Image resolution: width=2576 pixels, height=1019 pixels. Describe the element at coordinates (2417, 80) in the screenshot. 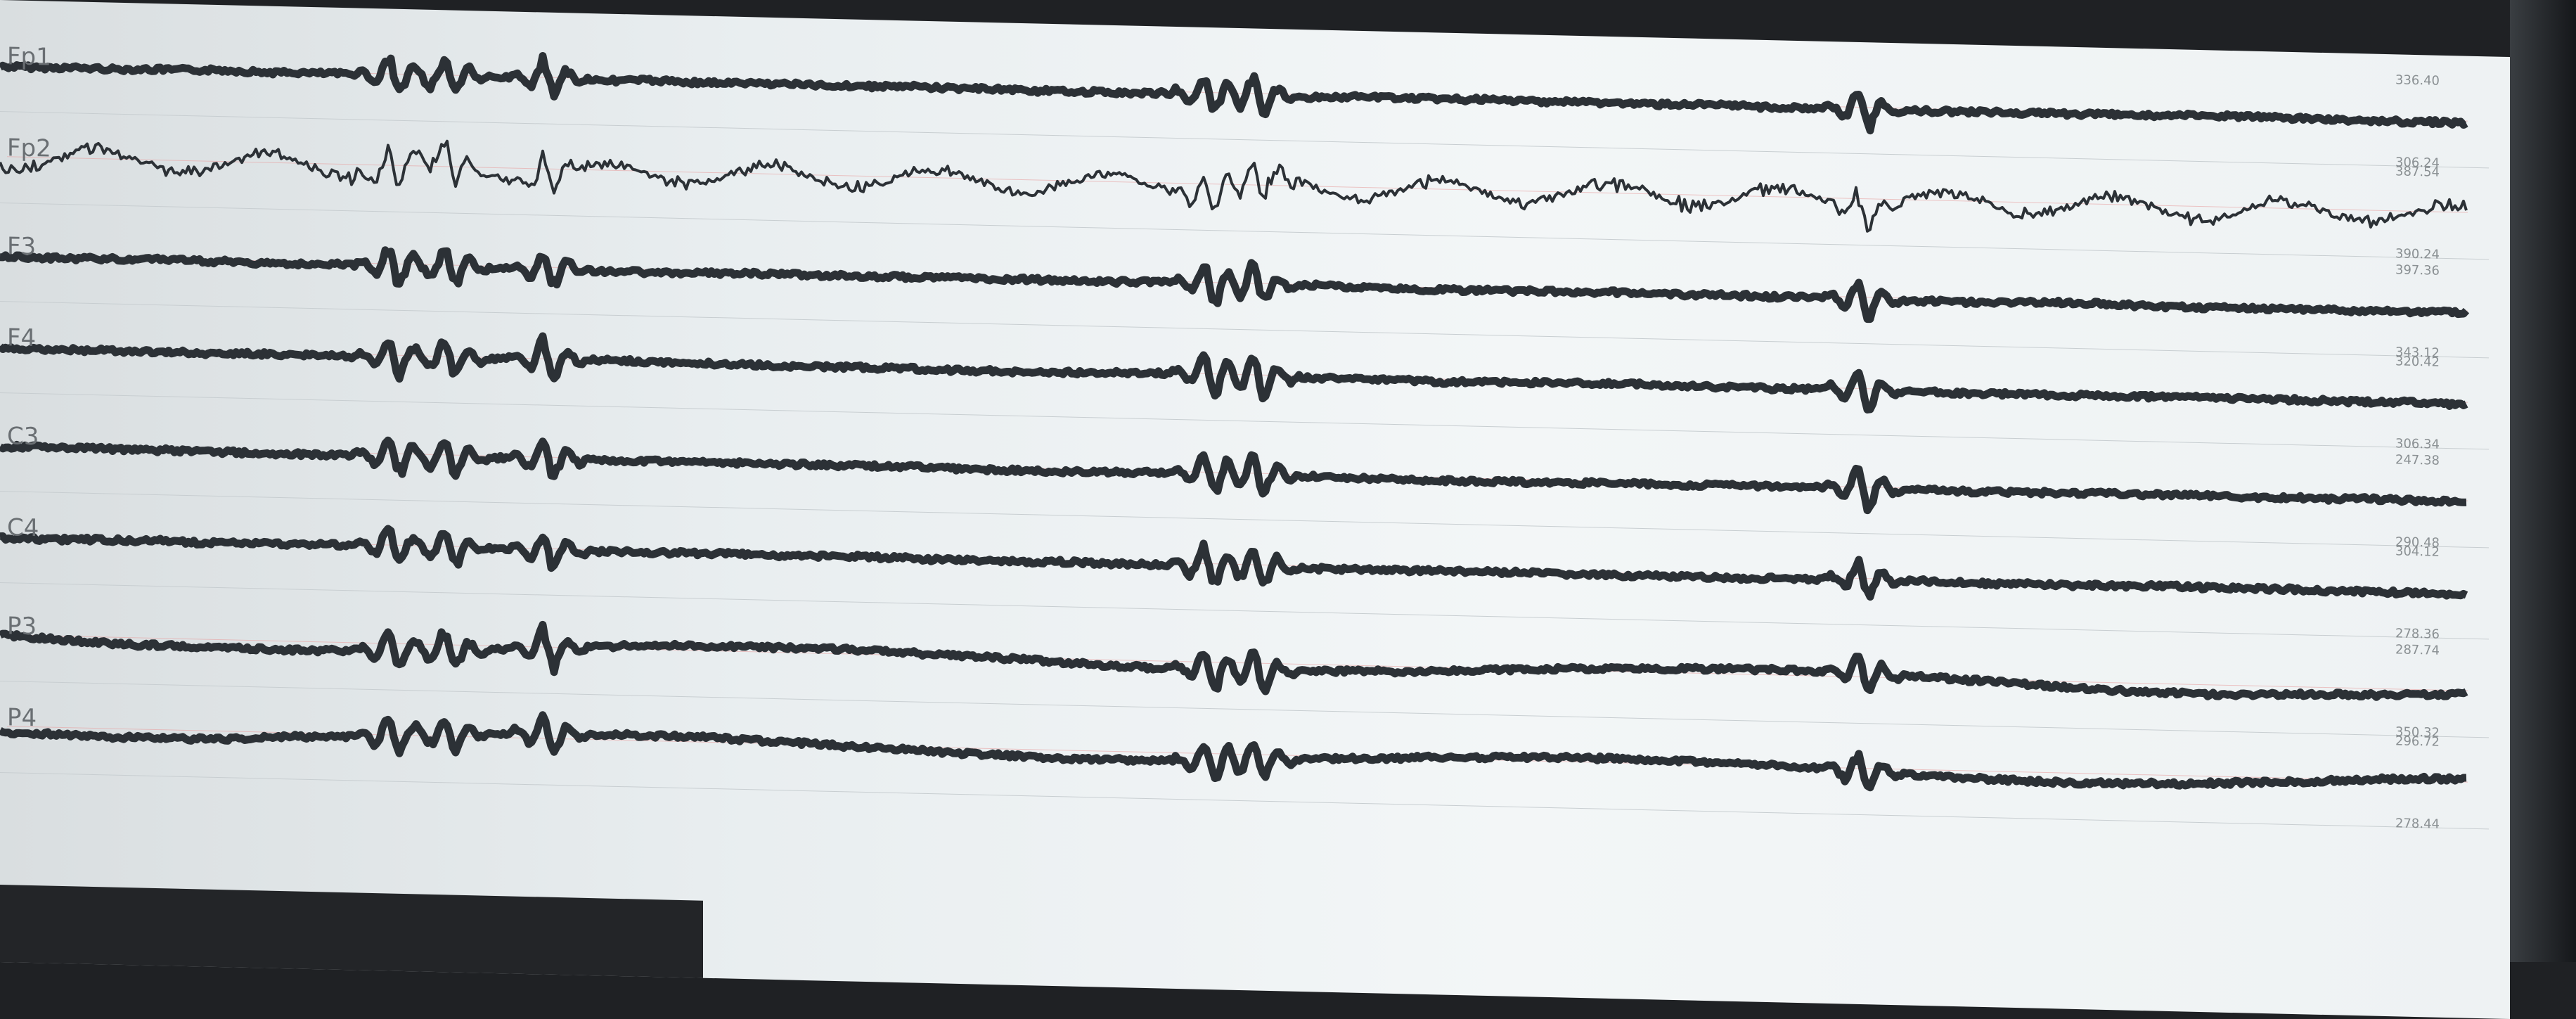

I see `scale-upper-value: 336.40` at that location.